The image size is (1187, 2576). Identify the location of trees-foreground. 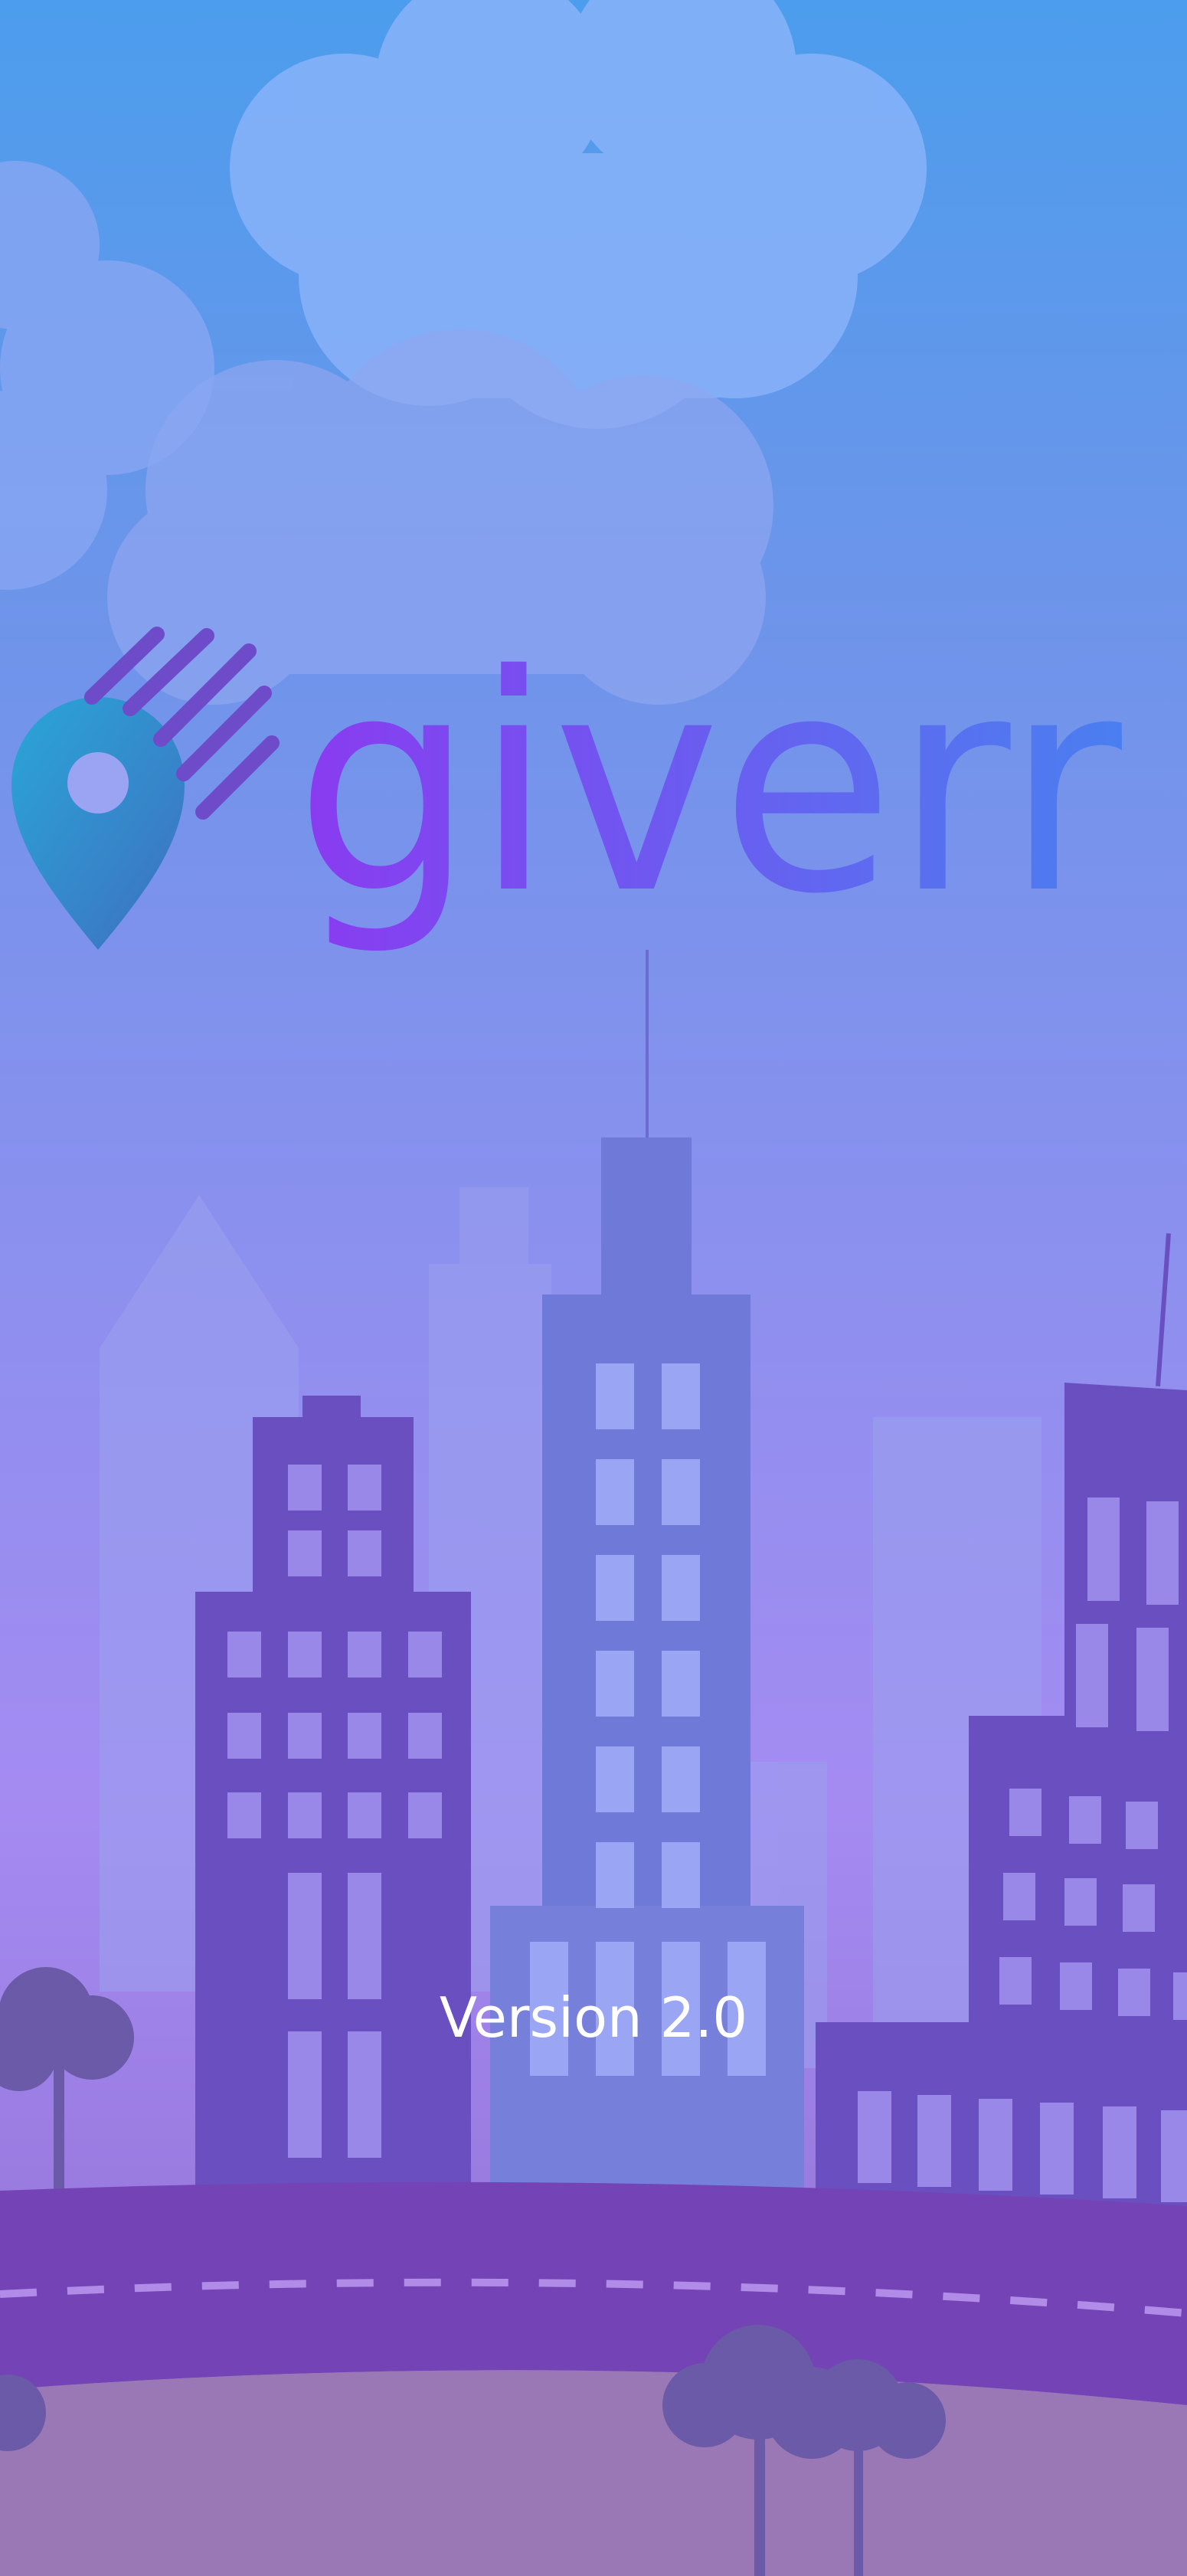
(473, 2450).